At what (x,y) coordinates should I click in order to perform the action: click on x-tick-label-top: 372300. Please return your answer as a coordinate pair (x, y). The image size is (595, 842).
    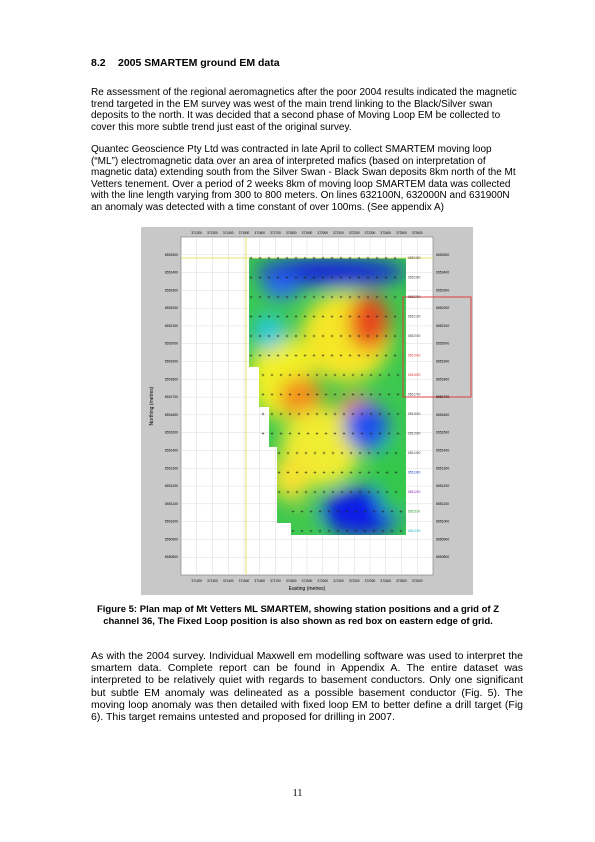
    Looking at the image, I should click on (370, 233).